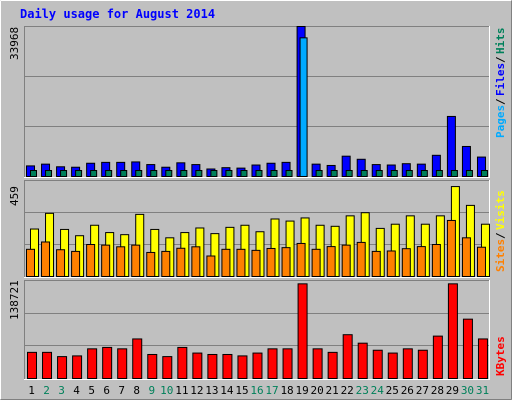 This screenshot has height=400, width=512. What do you see at coordinates (117, 14) in the screenshot?
I see `chart-title: Daily usage for August 2014` at bounding box center [117, 14].